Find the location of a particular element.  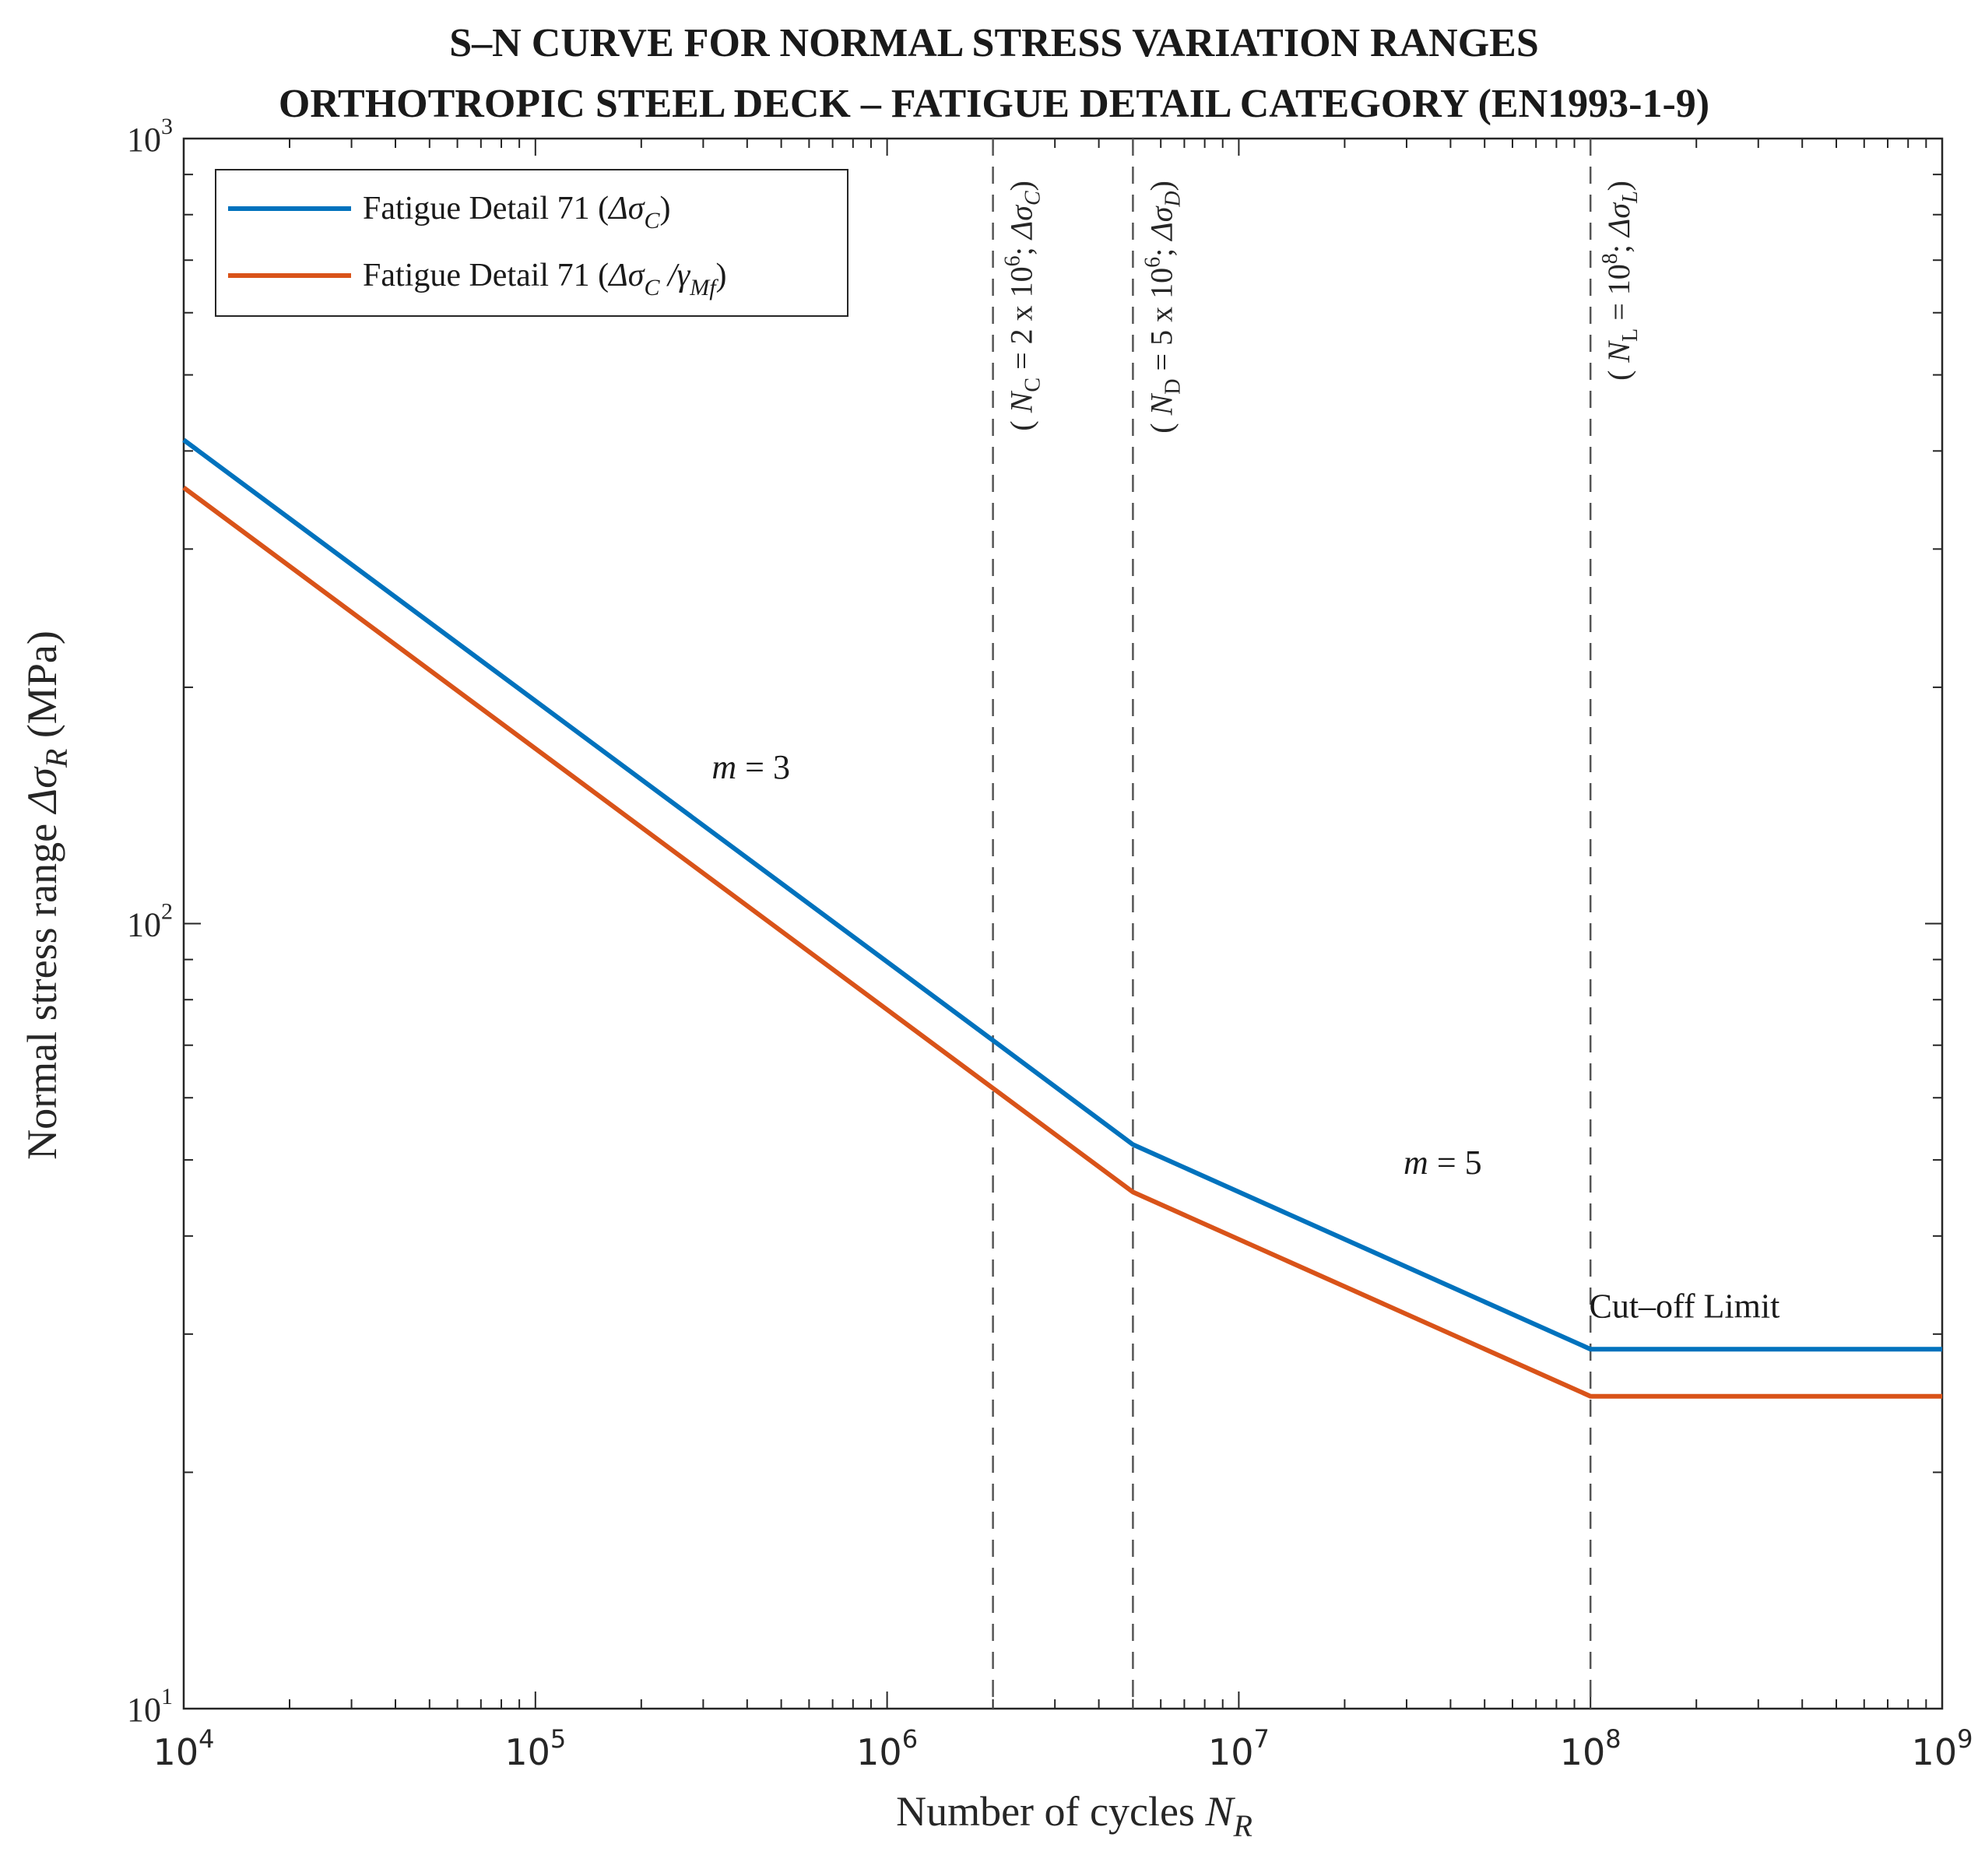

x-tick-label: 10⁹ is located at coordinates (1942, 1748).